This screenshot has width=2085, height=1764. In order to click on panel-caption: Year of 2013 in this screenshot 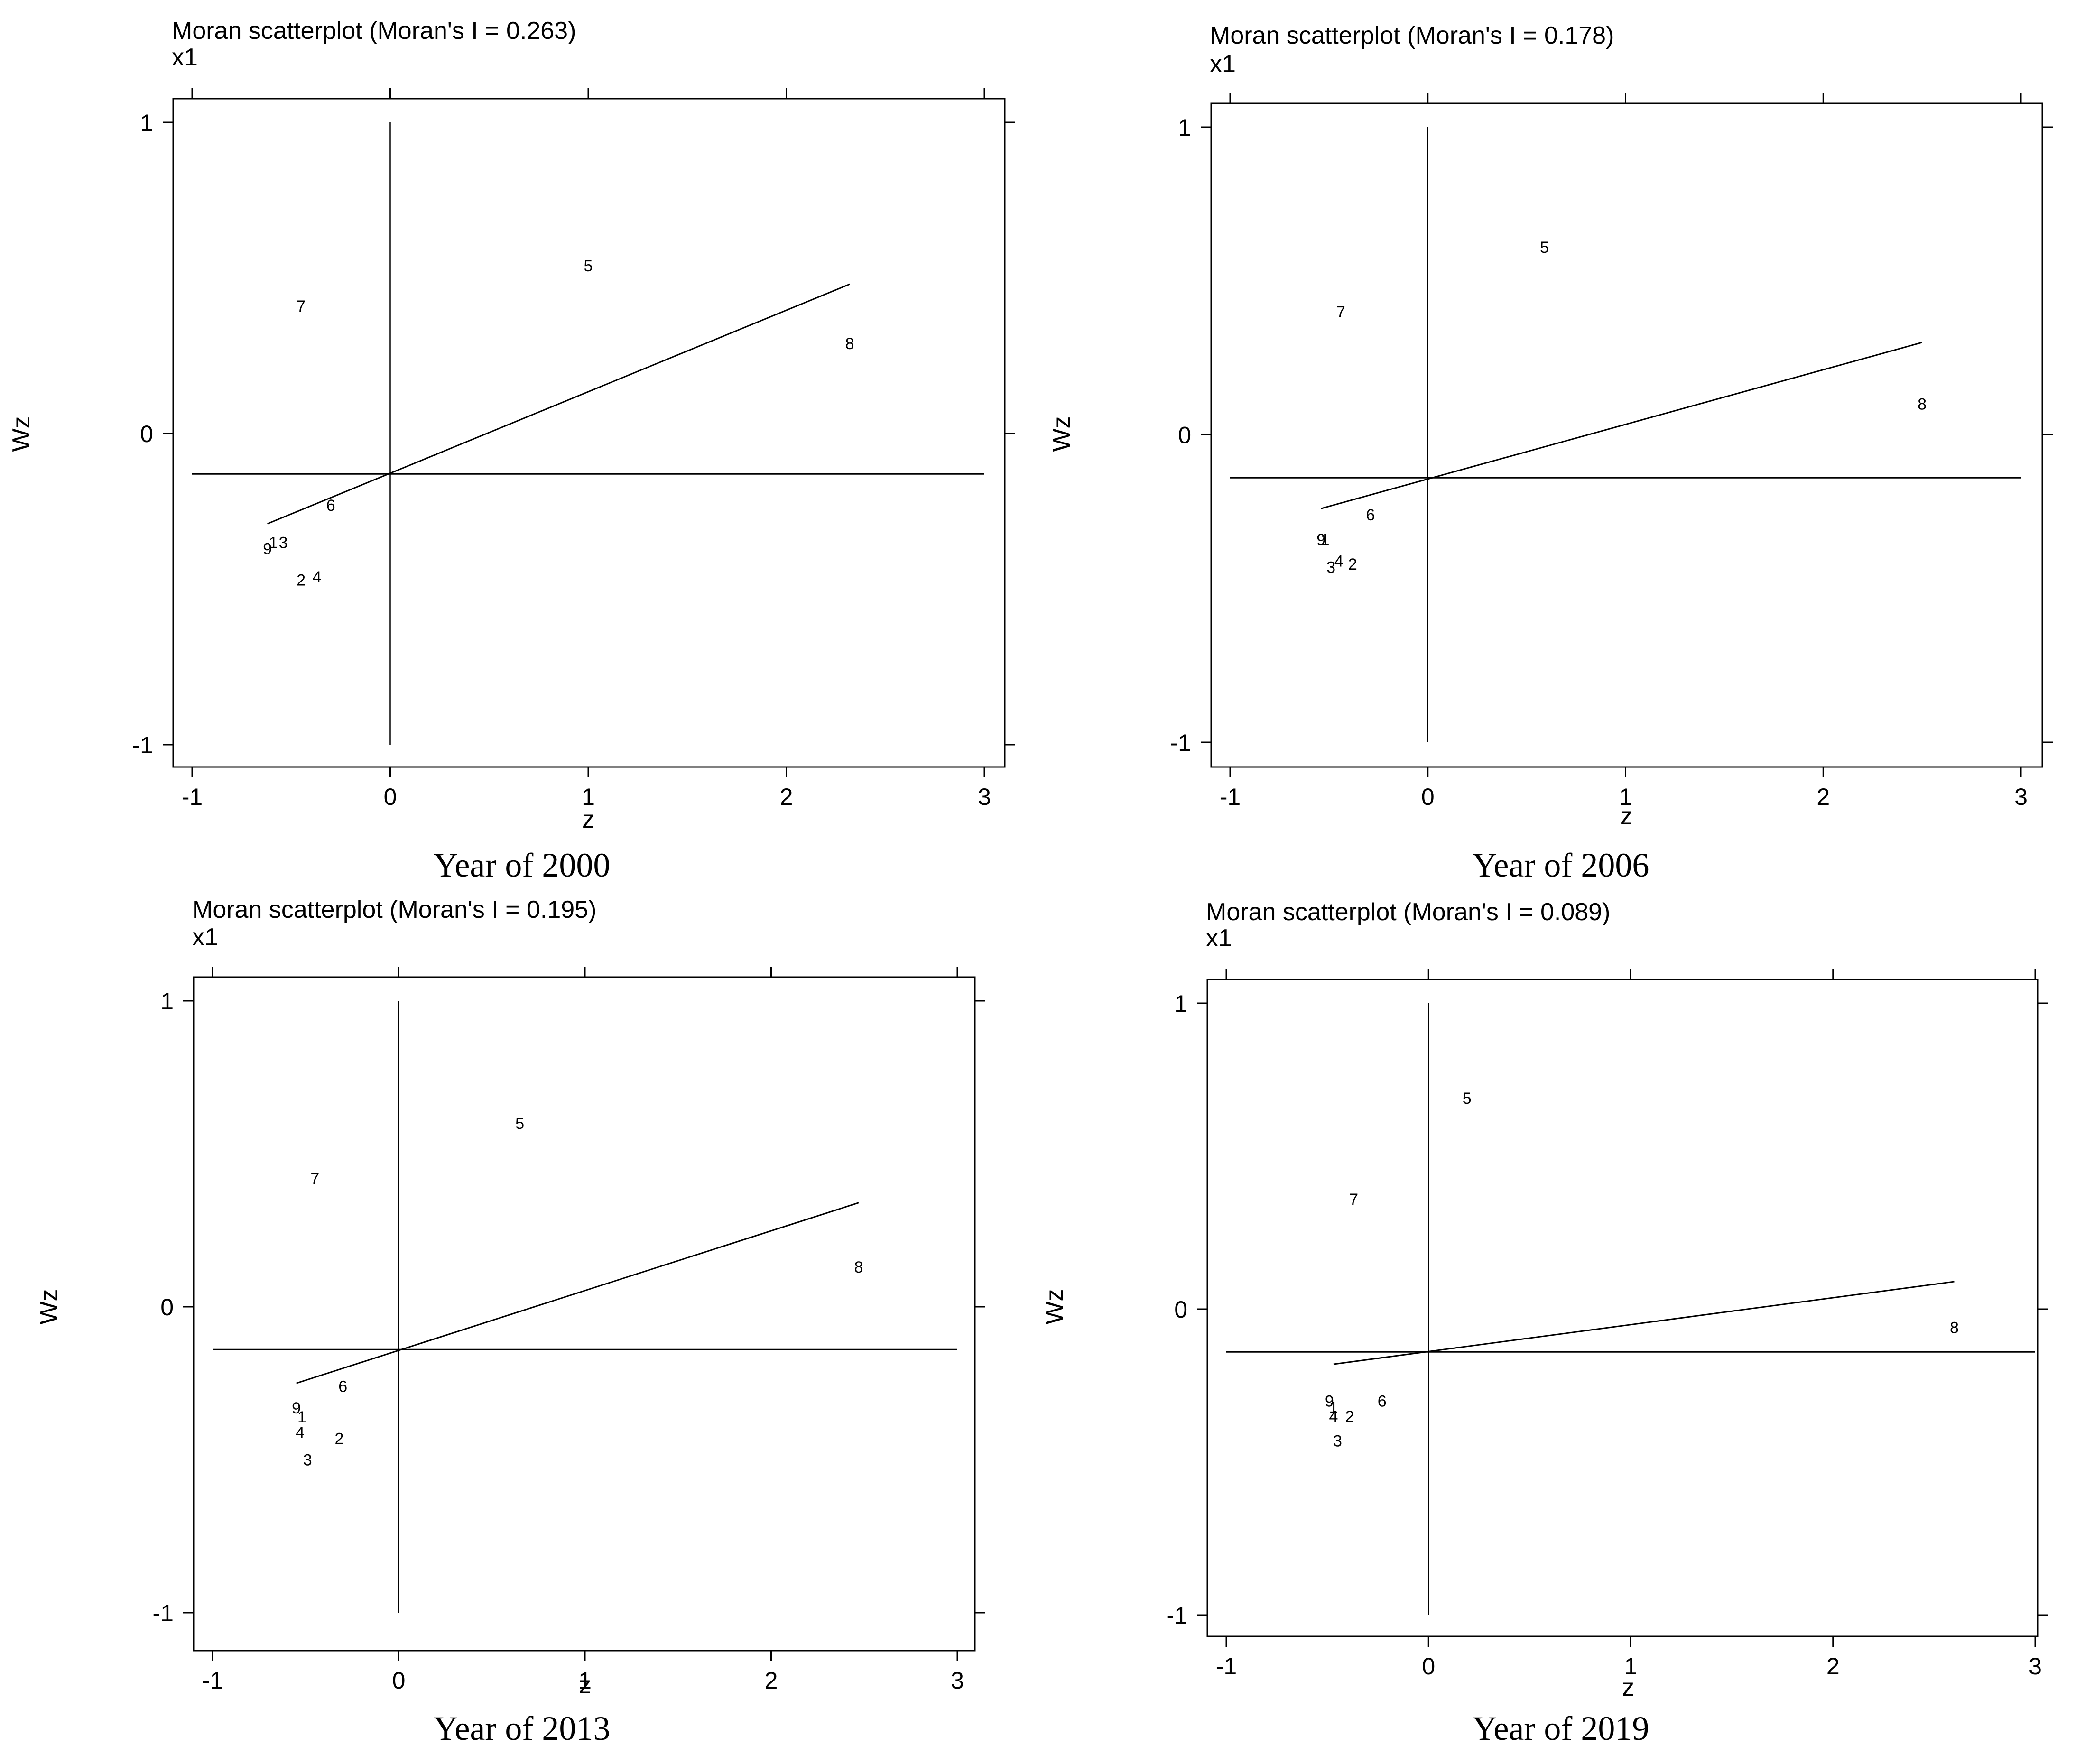, I will do `click(523, 1728)`.